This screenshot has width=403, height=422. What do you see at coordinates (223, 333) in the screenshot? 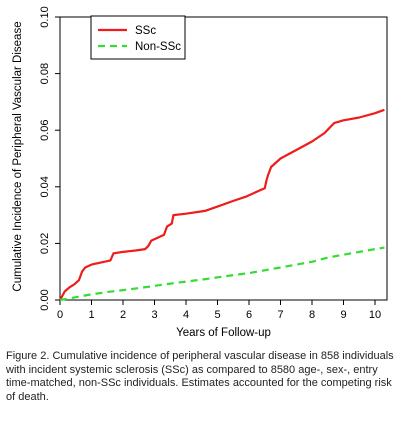
I see `x-axis-title: Years of Follow-up` at bounding box center [223, 333].